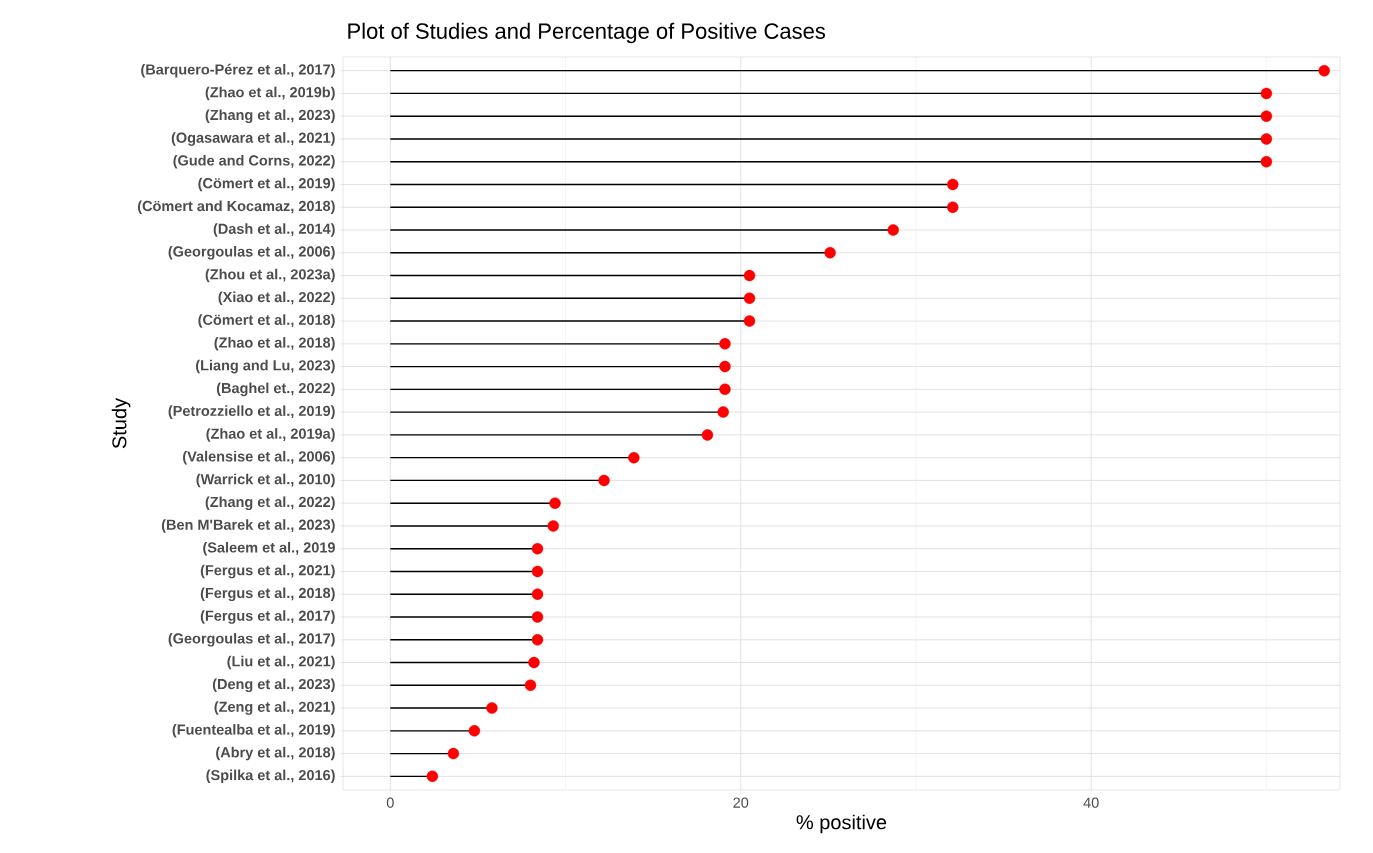  I want to click on y-tick-label: (Georgoulas et al., 2017), so click(251, 639).